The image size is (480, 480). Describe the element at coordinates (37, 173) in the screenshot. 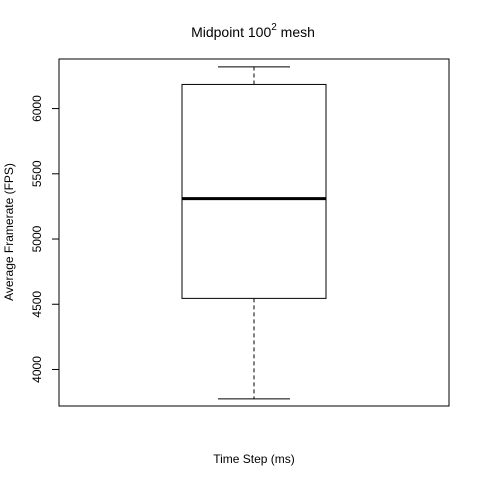

I see `y-tick-label: 5500` at that location.